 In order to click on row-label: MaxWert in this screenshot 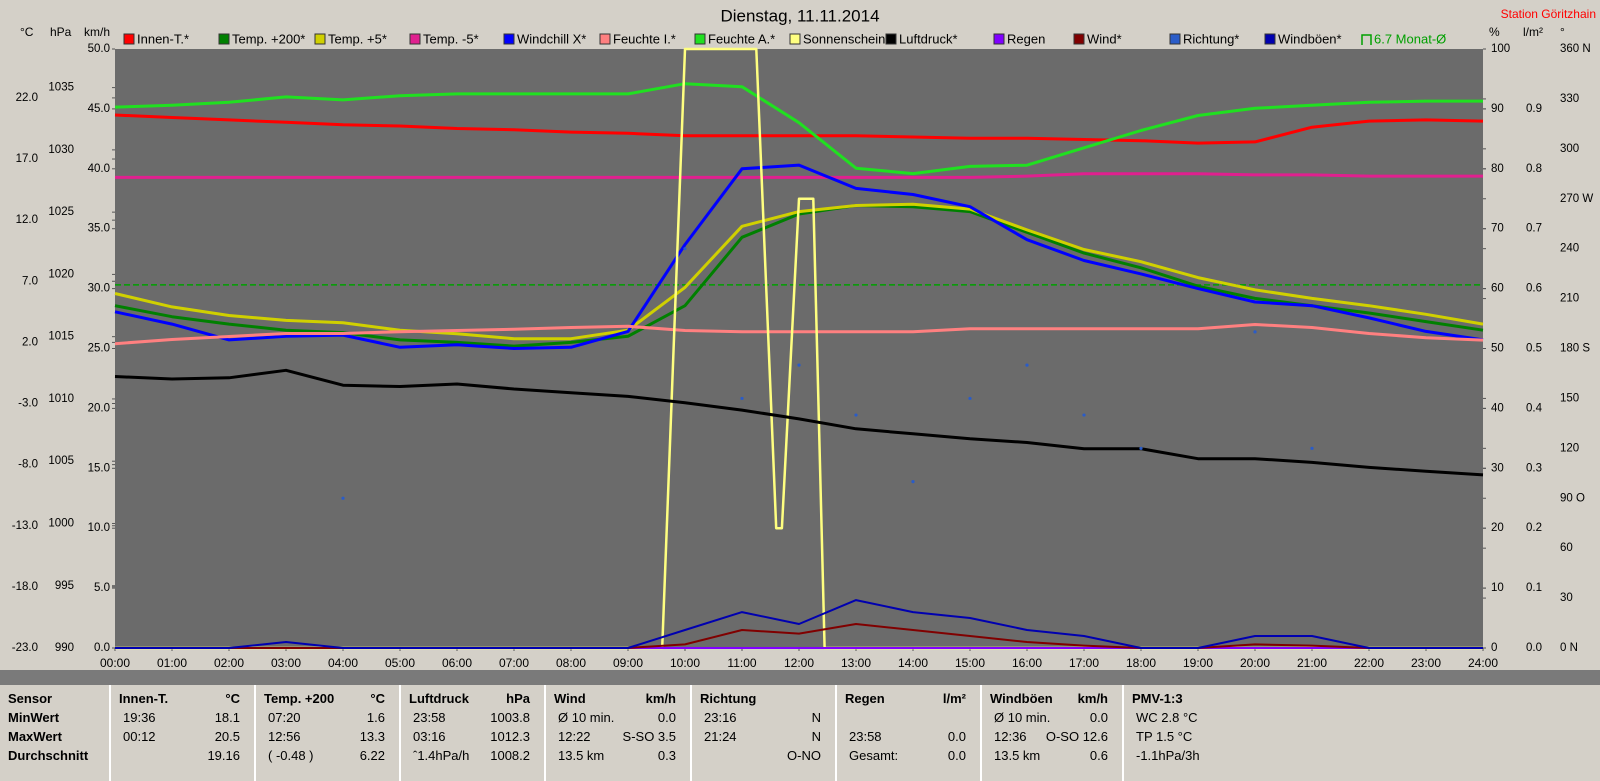, I will do `click(35, 736)`.